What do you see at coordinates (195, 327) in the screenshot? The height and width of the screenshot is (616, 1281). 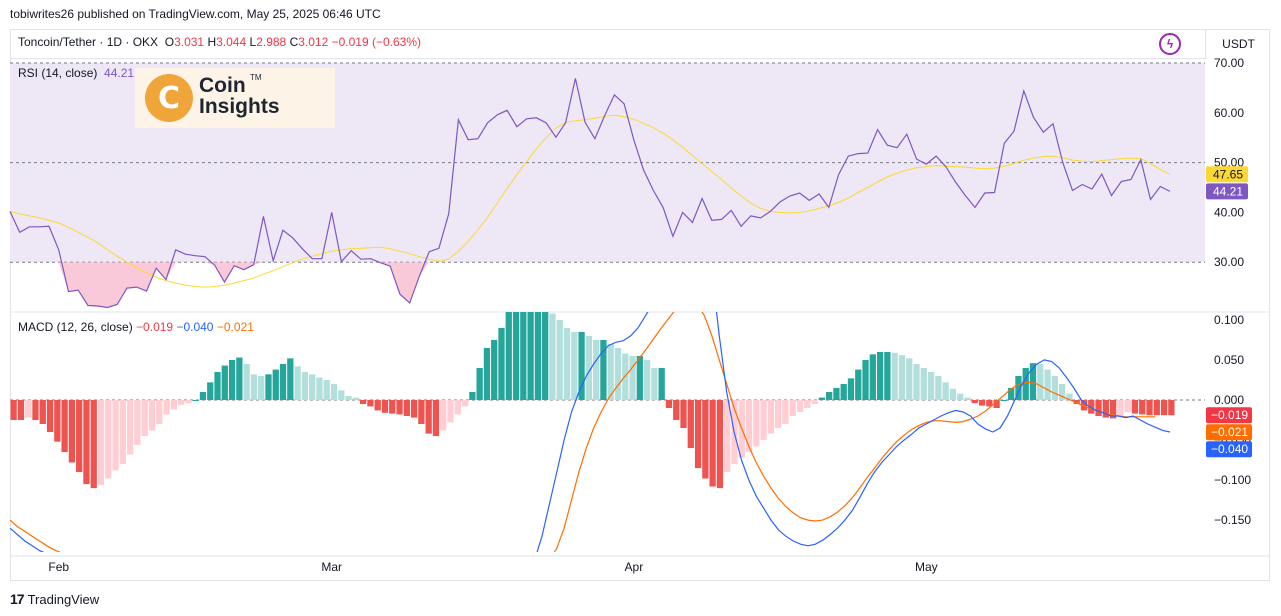 I see `macd-line-value: −0.040` at bounding box center [195, 327].